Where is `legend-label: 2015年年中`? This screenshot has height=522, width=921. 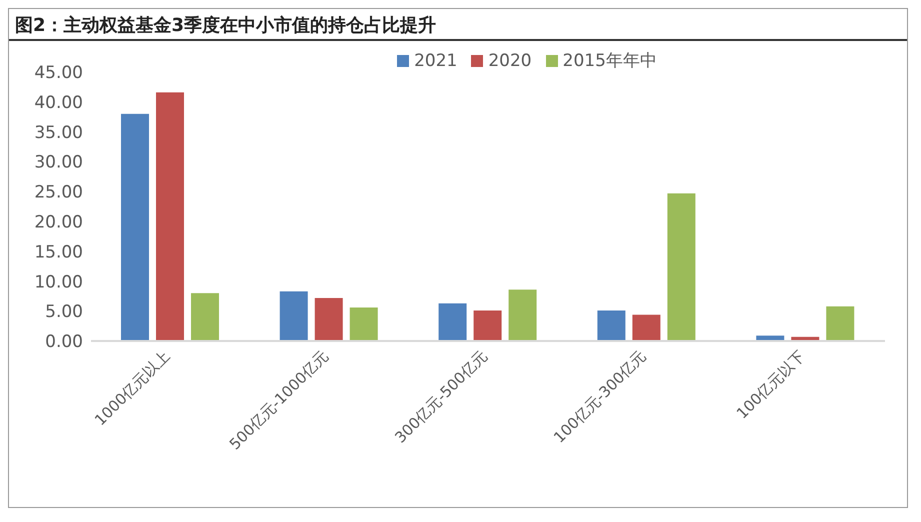 legend-label: 2015年年中 is located at coordinates (609, 61).